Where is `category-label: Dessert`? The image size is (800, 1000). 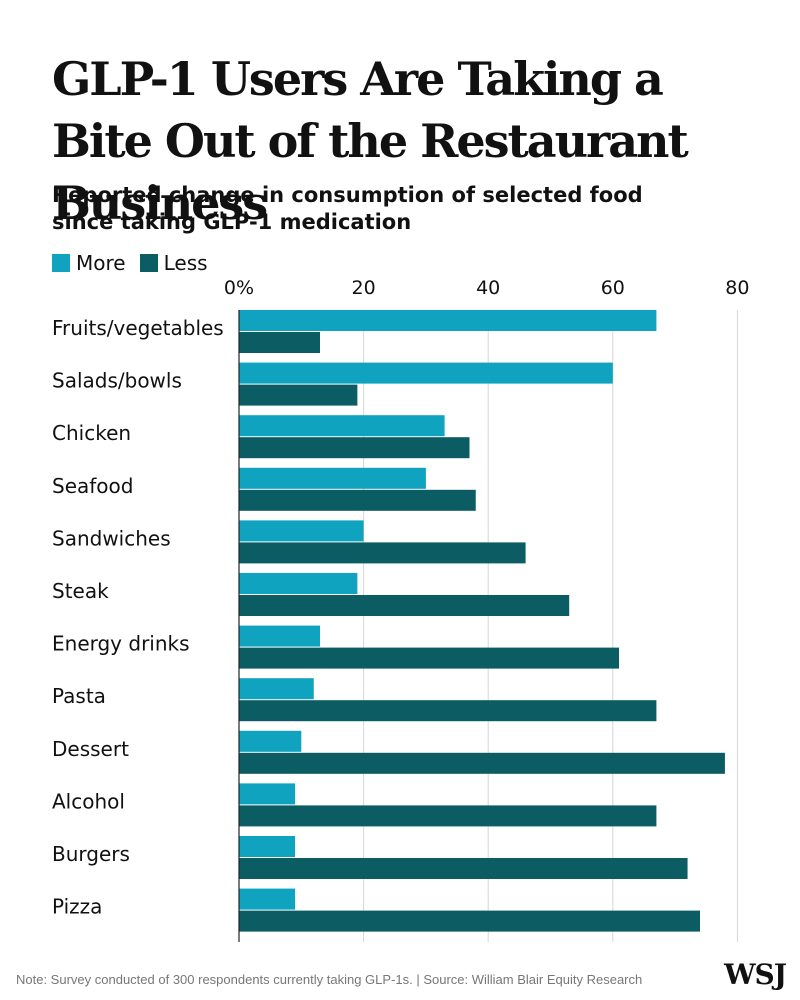
category-label: Dessert is located at coordinates (90, 749).